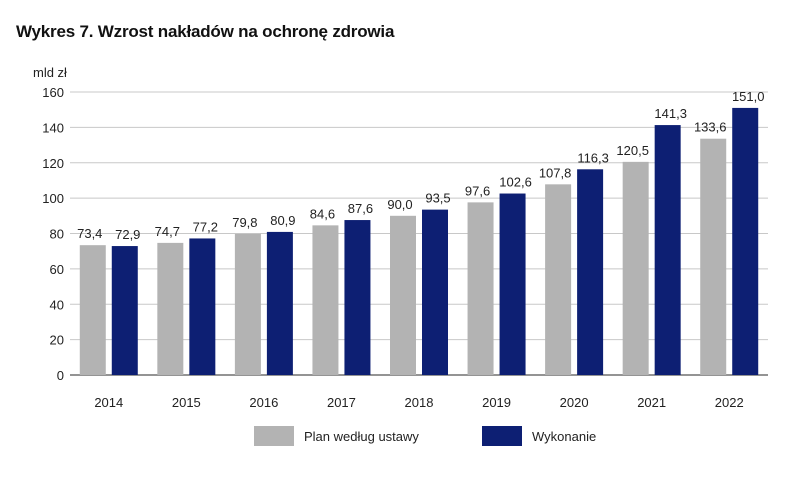  What do you see at coordinates (53, 127) in the screenshot?
I see `y-tick-label: 140` at bounding box center [53, 127].